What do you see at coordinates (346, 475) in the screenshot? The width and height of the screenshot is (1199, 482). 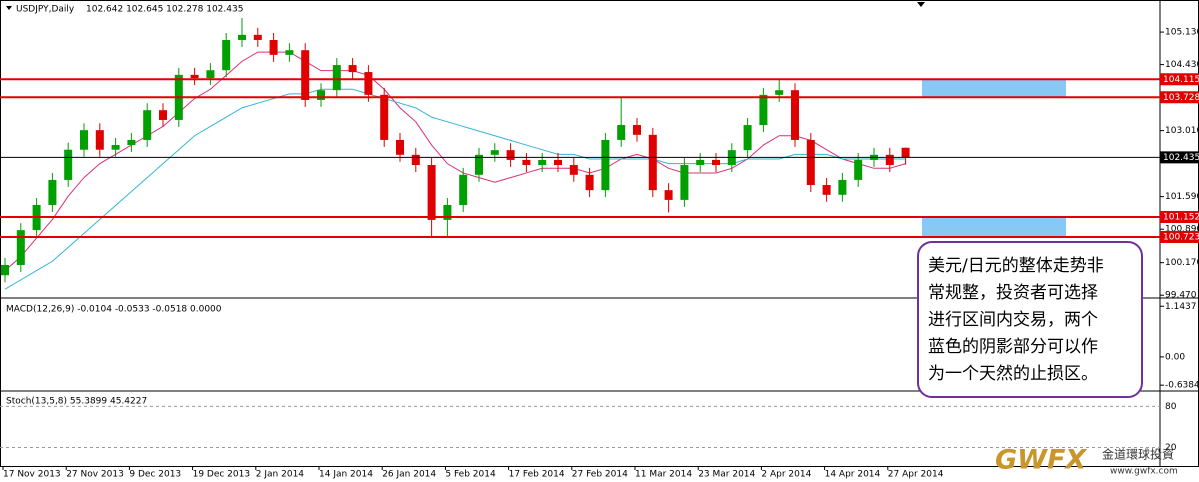 I see `x-tick-label: 14 Jan 2014` at bounding box center [346, 475].